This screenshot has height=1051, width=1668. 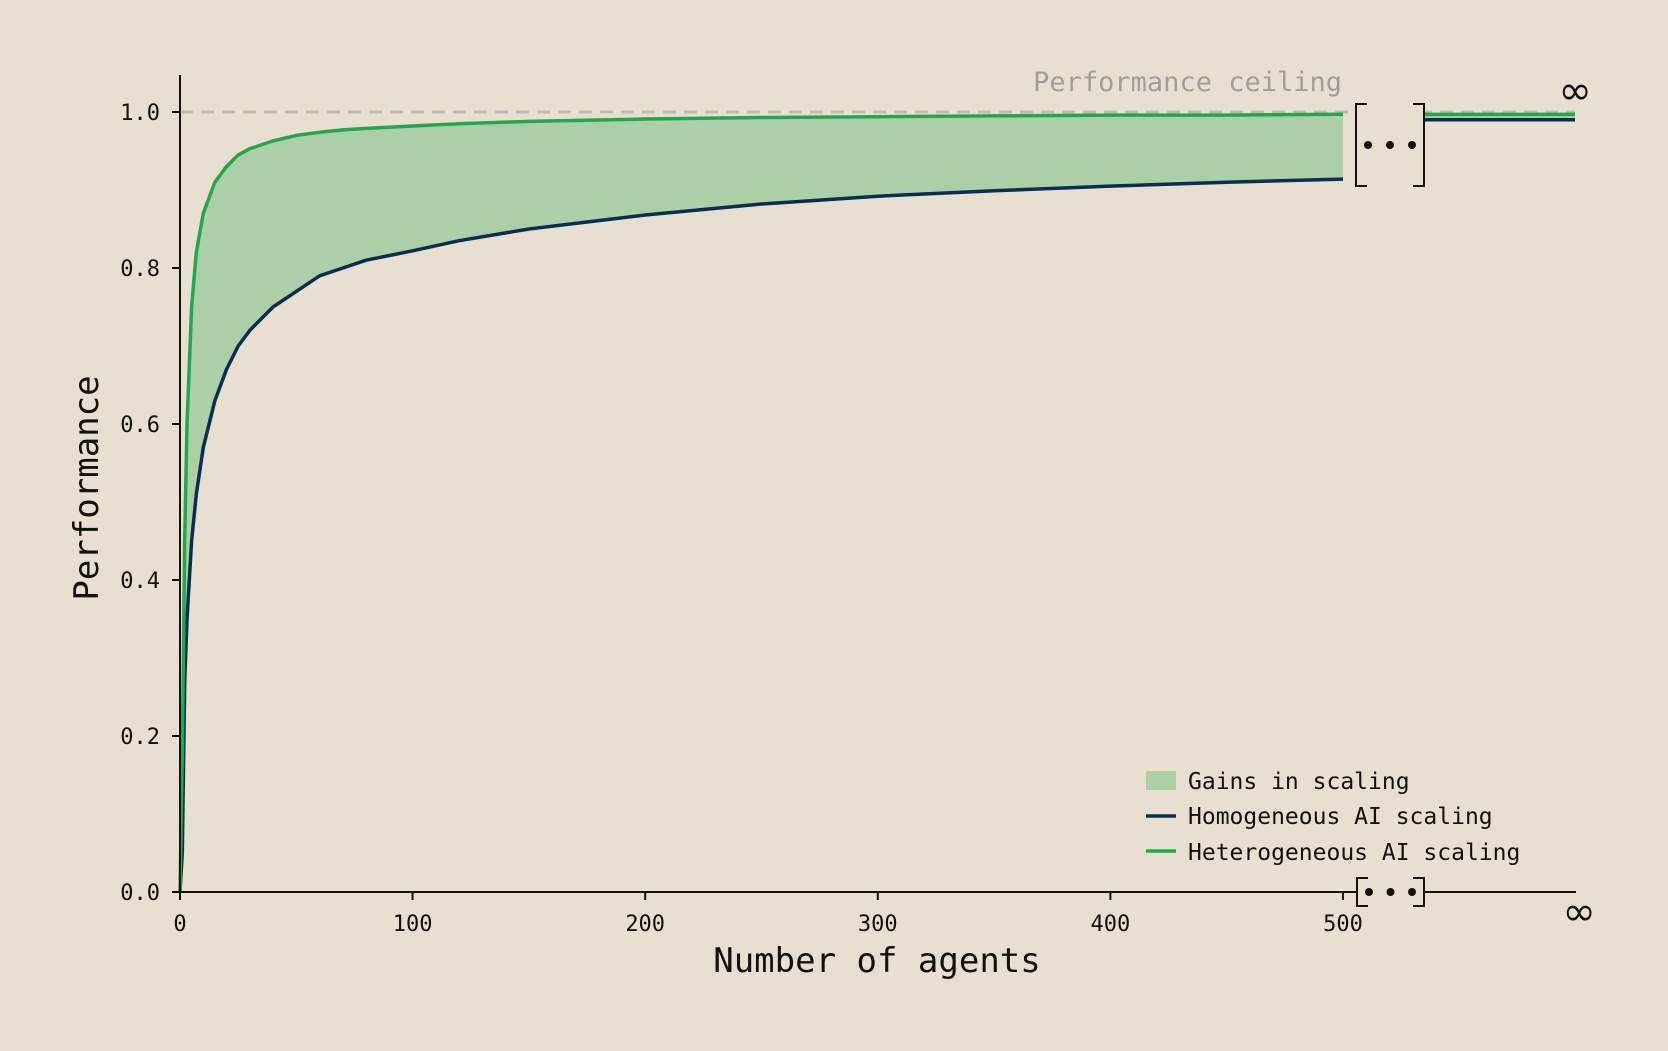 I want to click on x-tick-label: 300, so click(x=878, y=924).